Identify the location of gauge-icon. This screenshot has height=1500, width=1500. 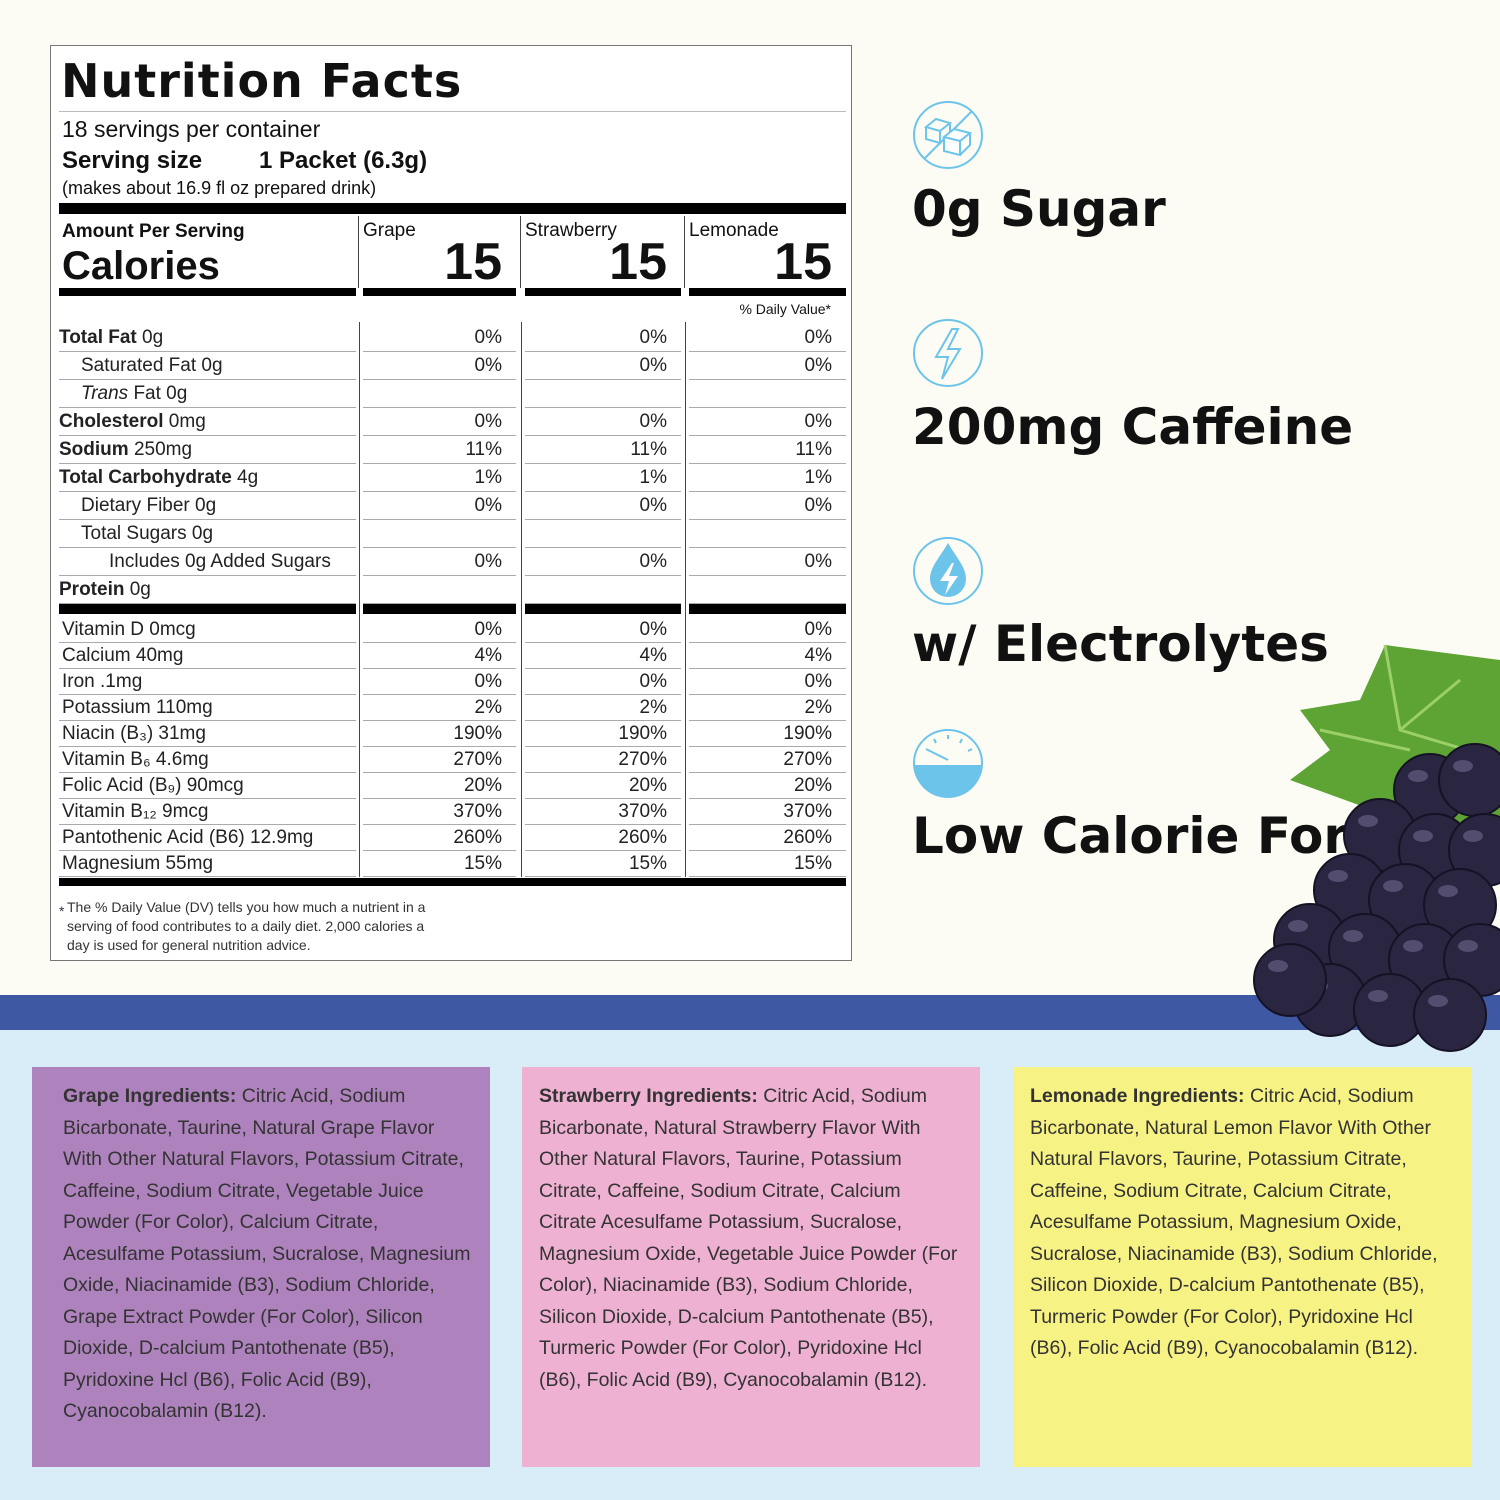
(948, 763).